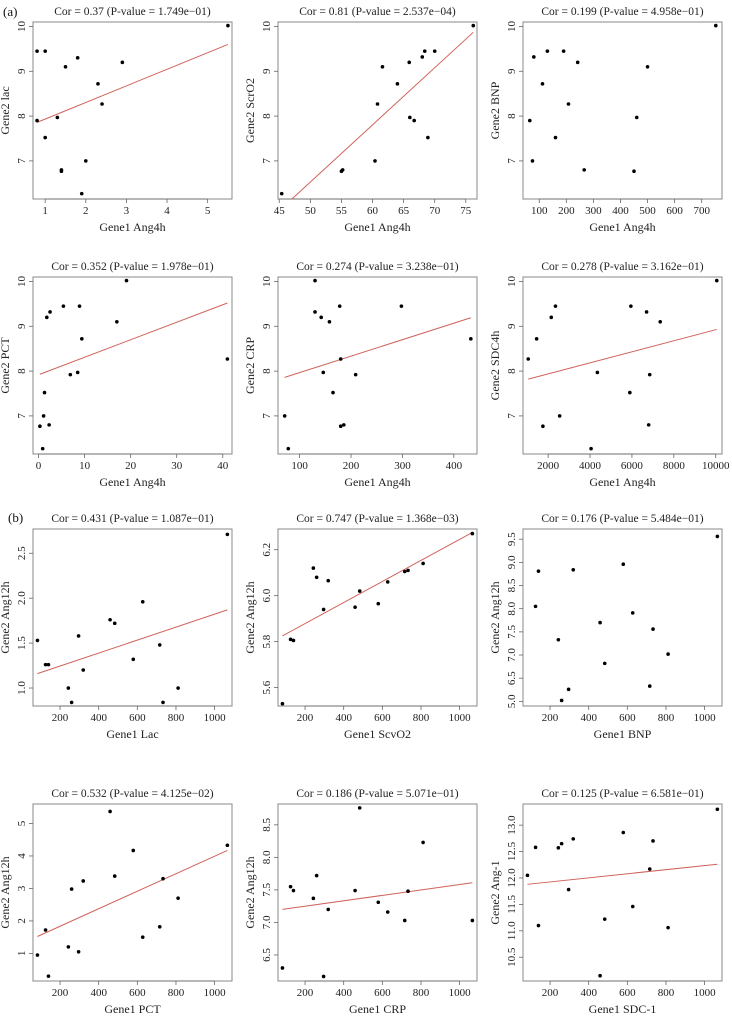 The height and width of the screenshot is (1018, 732). I want to click on x-tick-label: 65, so click(404, 211).